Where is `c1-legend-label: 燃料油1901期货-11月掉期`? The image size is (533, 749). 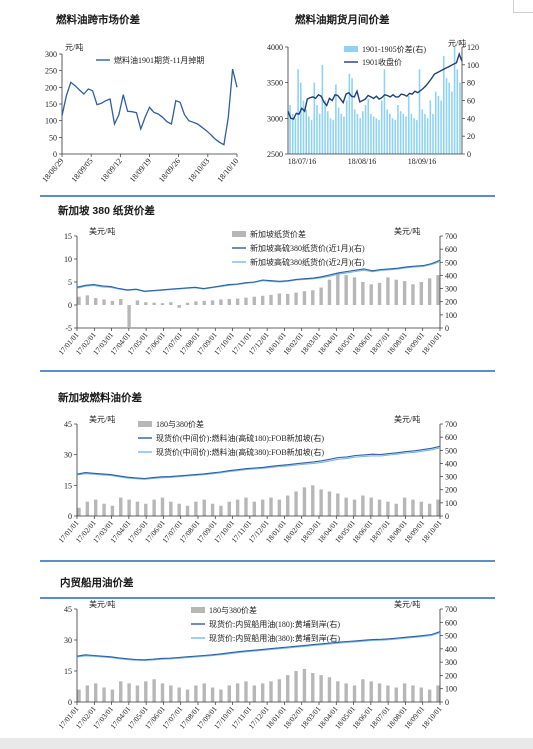
c1-legend-label: 燃料油1901期货-11月掉期 is located at coordinates (159, 60).